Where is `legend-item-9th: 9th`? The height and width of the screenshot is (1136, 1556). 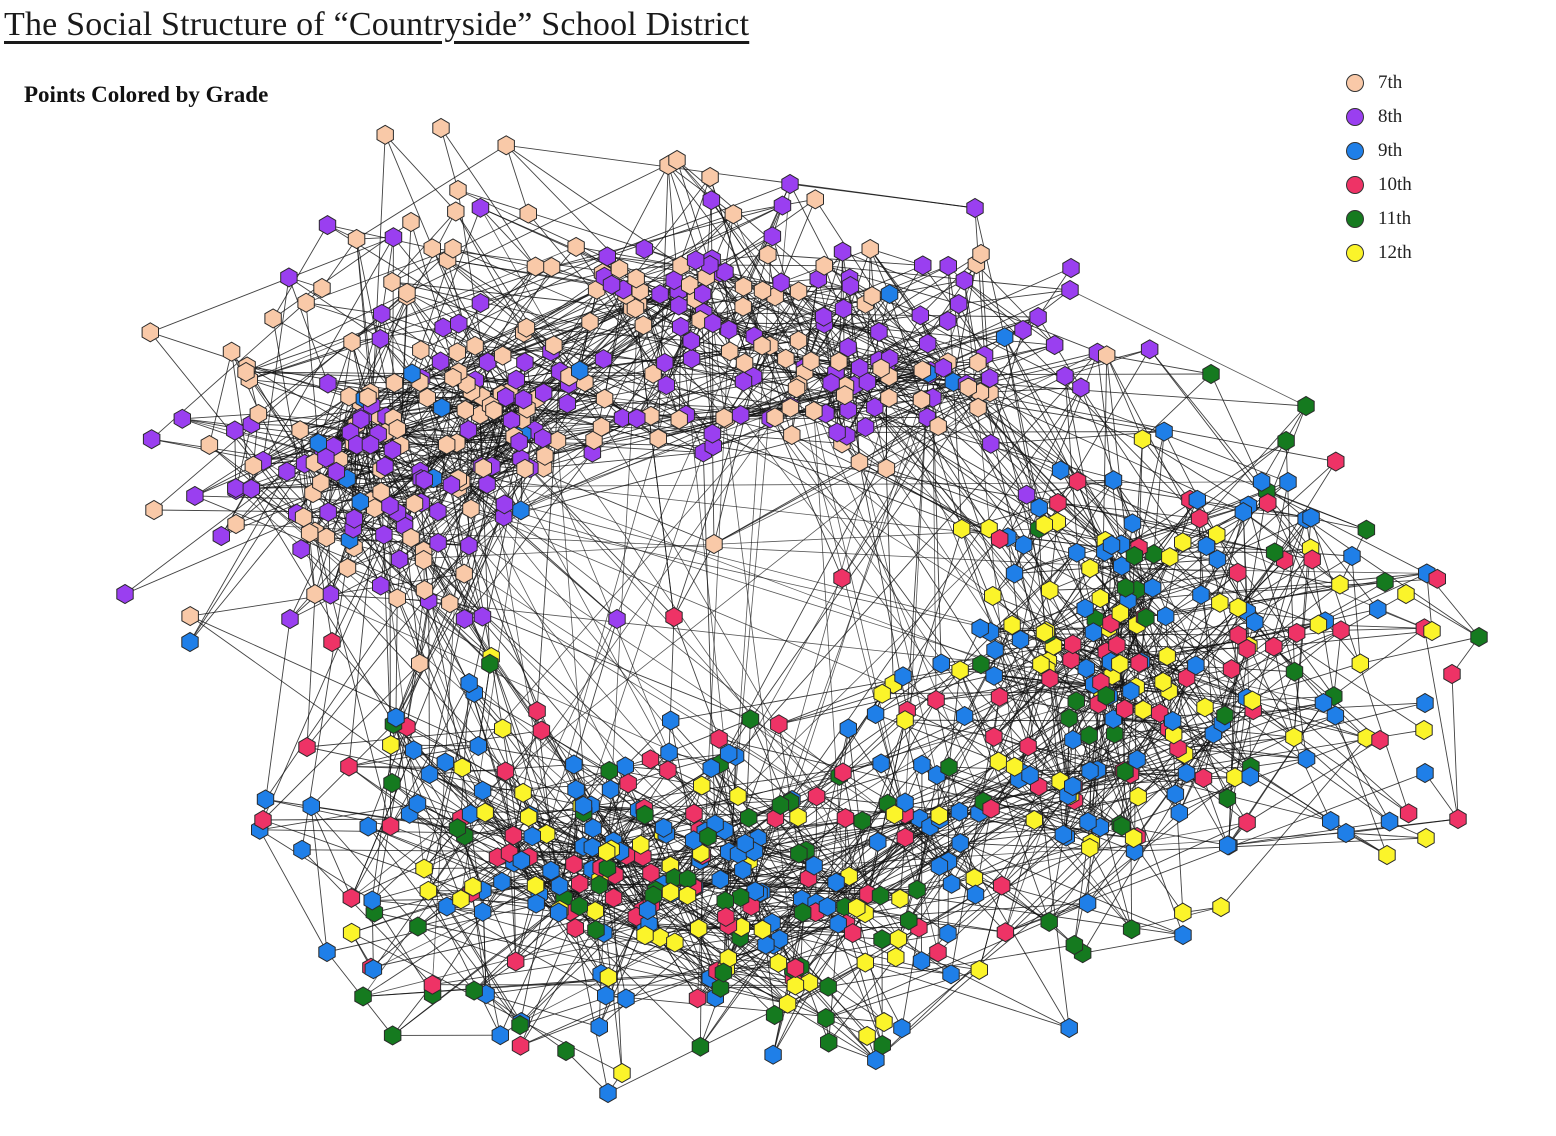
legend-item-9th: 9th is located at coordinates (1379, 151).